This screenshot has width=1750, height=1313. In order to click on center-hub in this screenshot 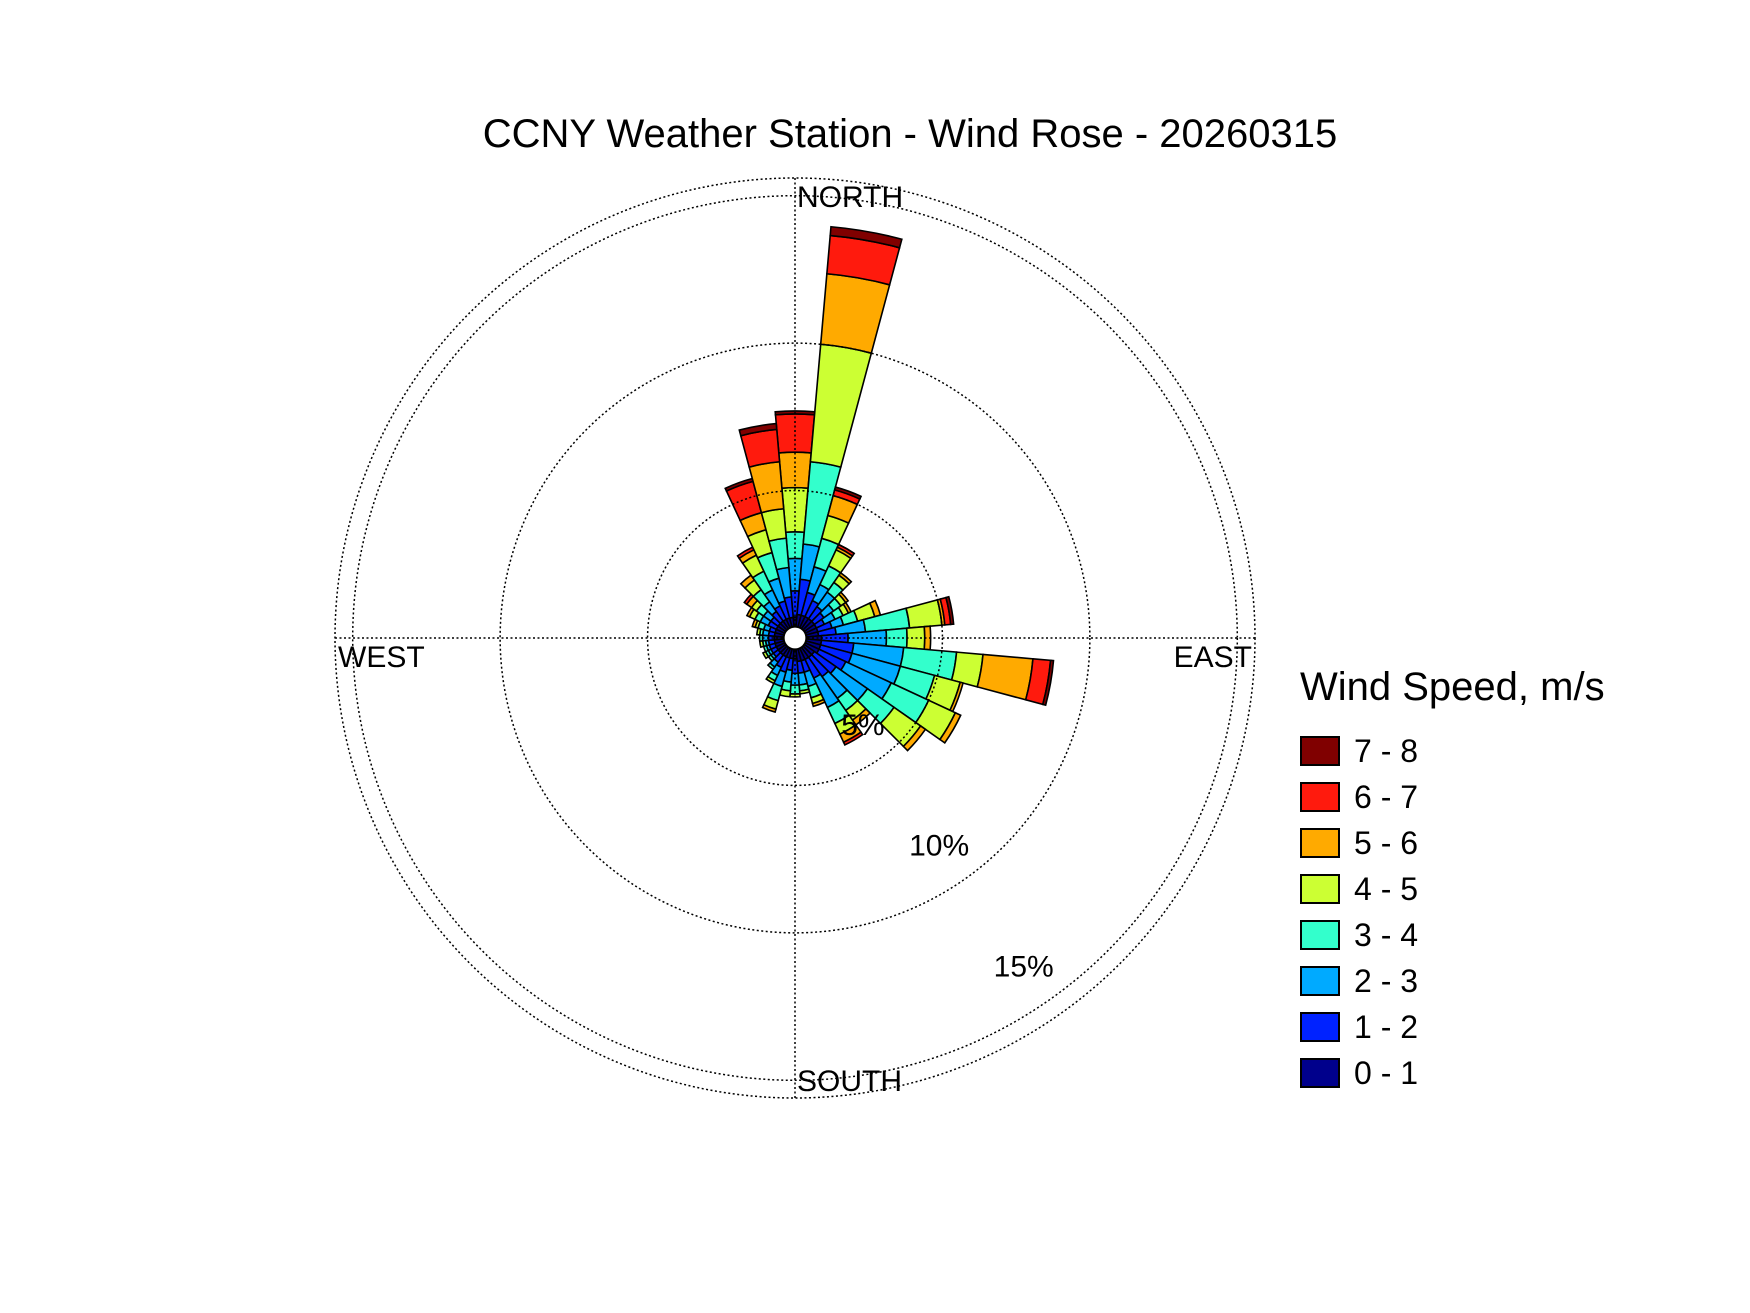, I will do `click(795, 638)`.